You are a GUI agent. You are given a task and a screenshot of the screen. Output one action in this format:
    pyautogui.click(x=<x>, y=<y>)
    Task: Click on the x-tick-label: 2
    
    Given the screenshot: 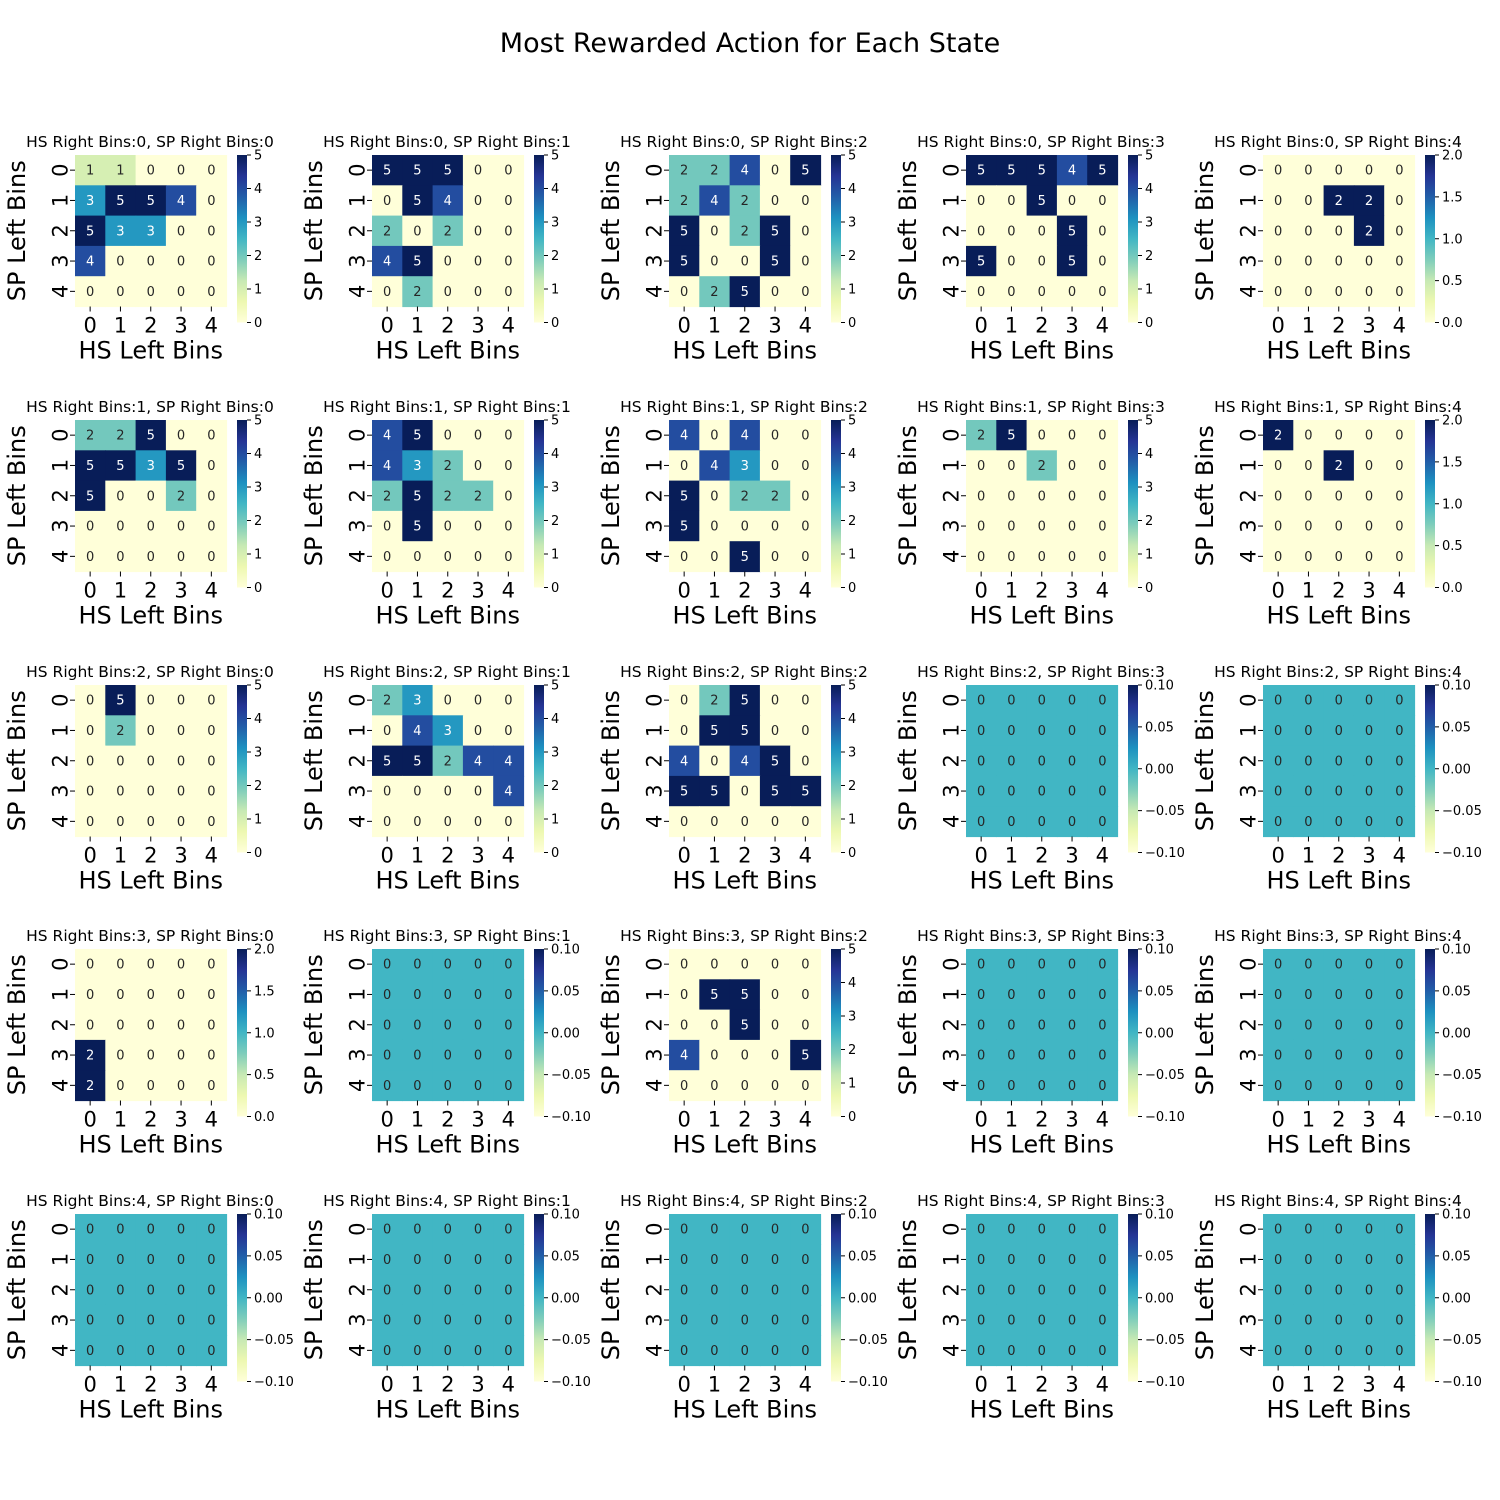 What is the action you would take?
    pyautogui.click(x=150, y=1120)
    